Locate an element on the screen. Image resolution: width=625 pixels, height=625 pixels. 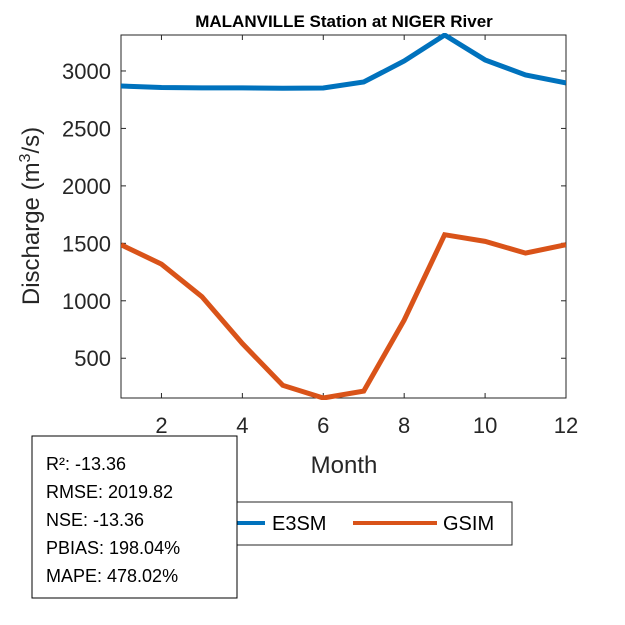
stat-r2: R²: -13.36 is located at coordinates (86, 464).